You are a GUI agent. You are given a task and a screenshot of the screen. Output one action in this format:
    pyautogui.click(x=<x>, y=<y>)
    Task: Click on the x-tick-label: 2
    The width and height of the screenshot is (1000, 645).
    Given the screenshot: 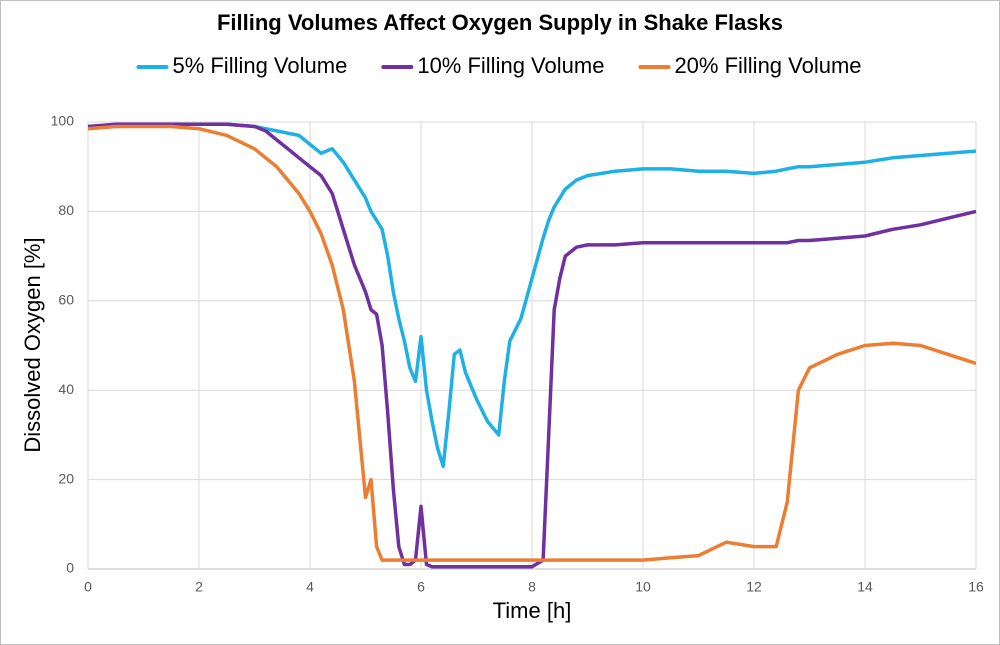 What is the action you would take?
    pyautogui.click(x=199, y=587)
    